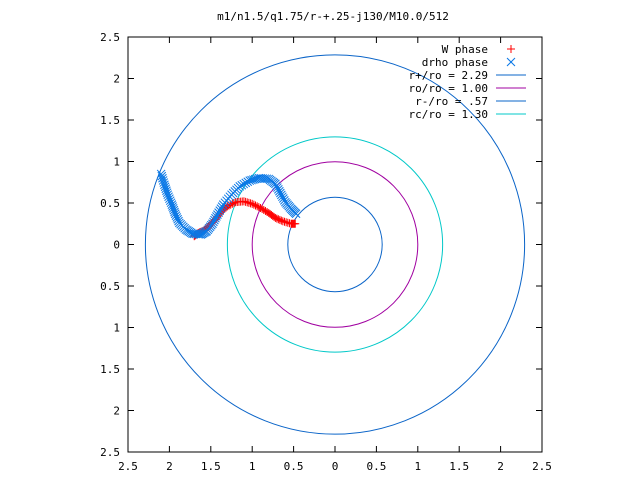 This screenshot has height=480, width=640. Describe the element at coordinates (245, 219) in the screenshot. I see `series-w-phase` at that location.